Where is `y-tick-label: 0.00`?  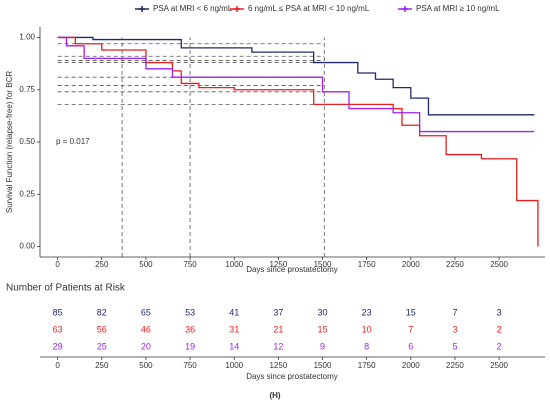
y-tick-label: 0.00 is located at coordinates (27, 246).